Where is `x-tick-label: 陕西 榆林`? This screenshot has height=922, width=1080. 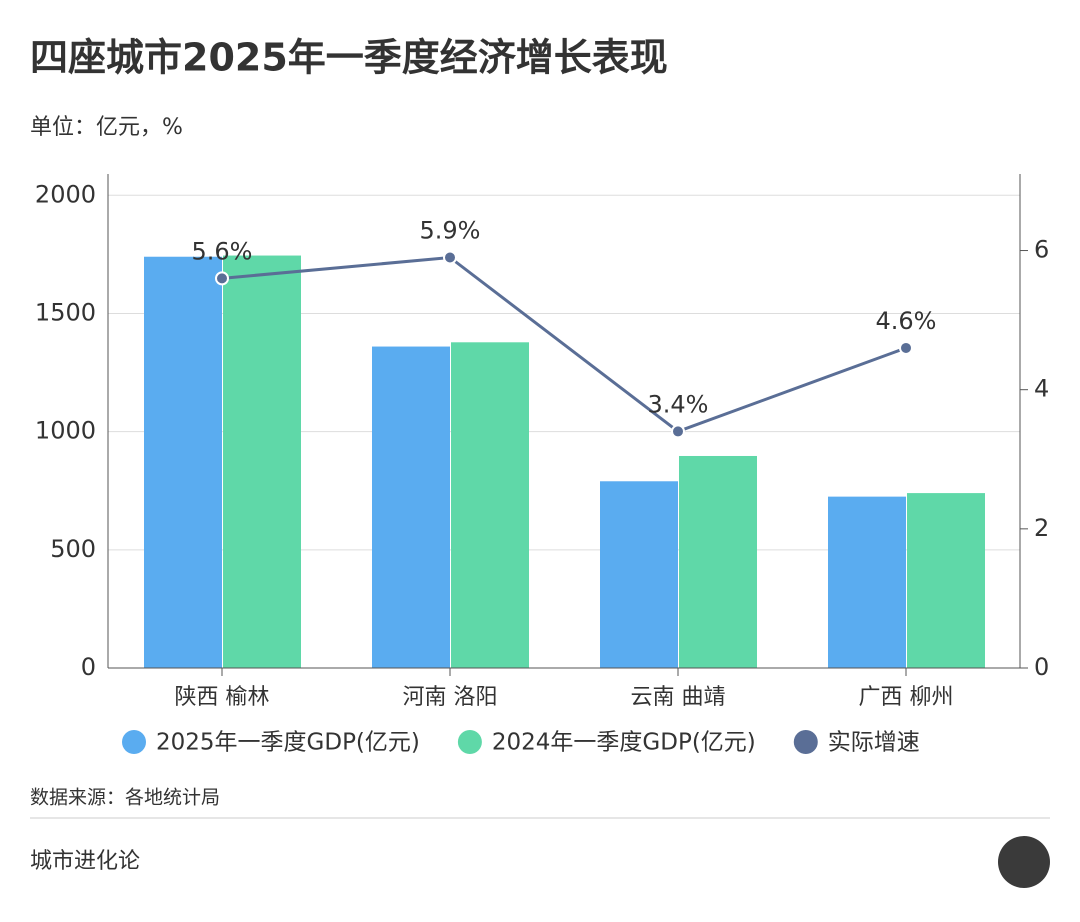
x-tick-label: 陕西 榆林 is located at coordinates (222, 697).